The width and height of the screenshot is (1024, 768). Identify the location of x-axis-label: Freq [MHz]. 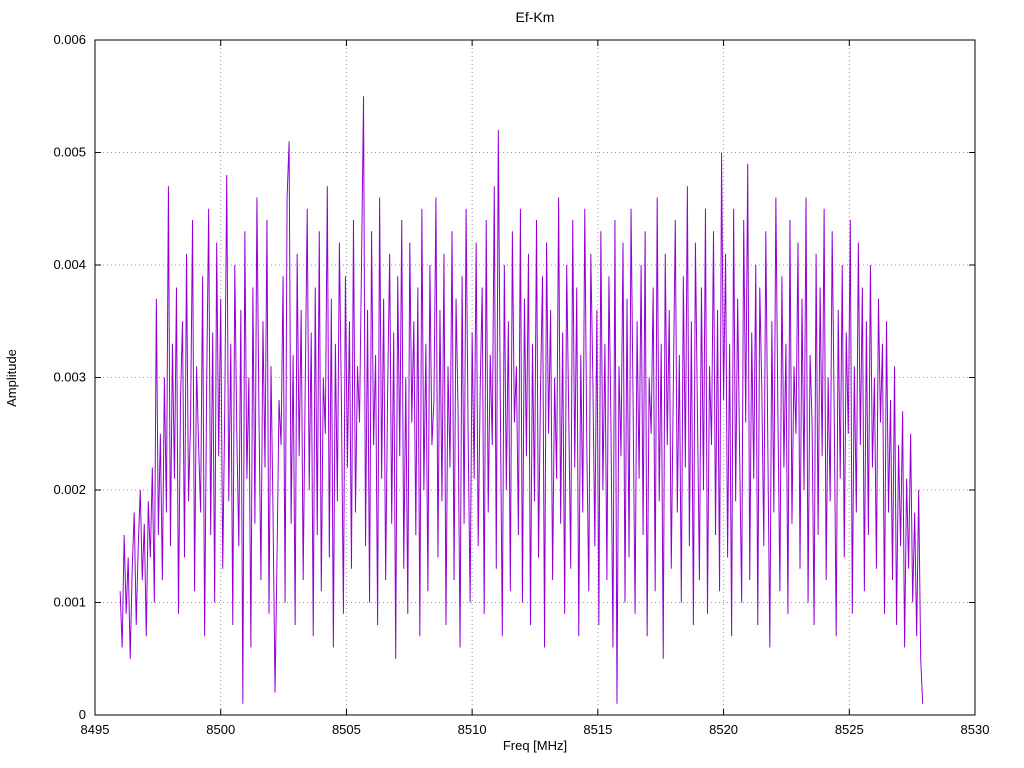
(535, 745).